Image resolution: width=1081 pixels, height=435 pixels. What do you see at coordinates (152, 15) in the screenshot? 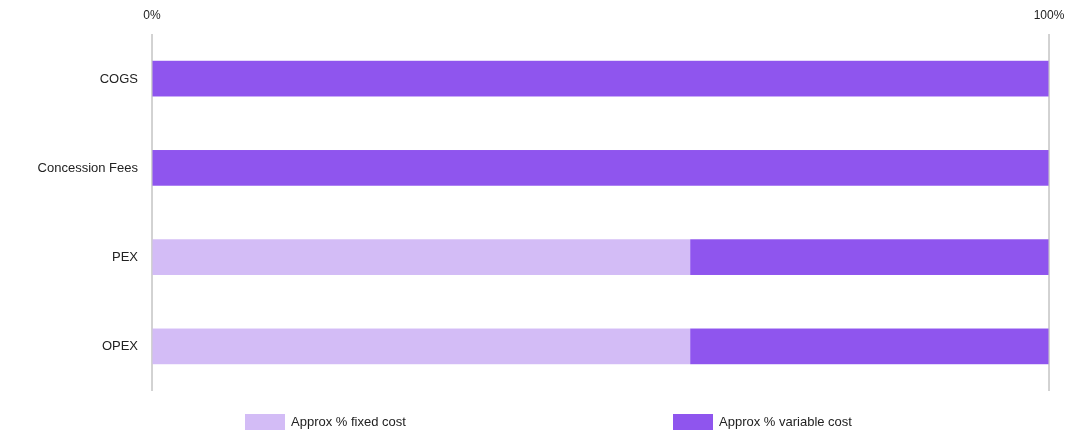
I see `x-tick-label: 0%` at bounding box center [152, 15].